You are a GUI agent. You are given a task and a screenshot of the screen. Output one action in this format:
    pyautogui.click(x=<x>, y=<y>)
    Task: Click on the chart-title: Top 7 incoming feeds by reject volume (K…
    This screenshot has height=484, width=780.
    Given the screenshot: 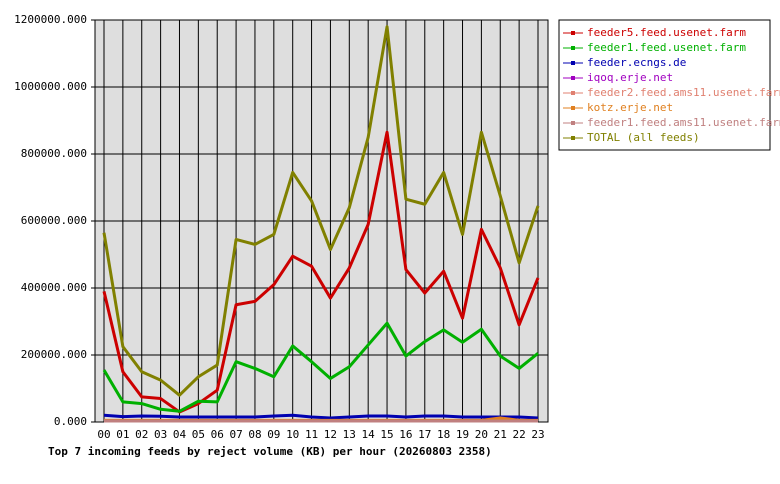 What is the action you would take?
    pyautogui.click(x=270, y=451)
    